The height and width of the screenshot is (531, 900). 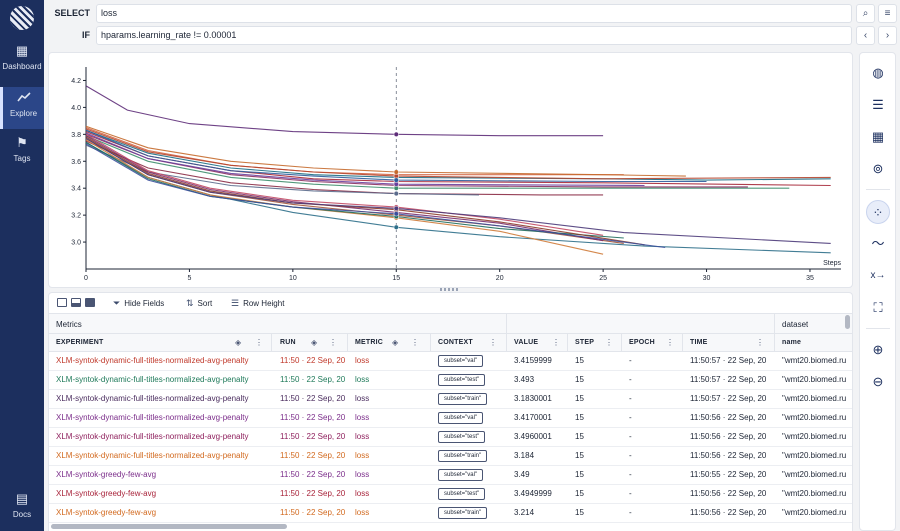 What do you see at coordinates (814, 360) in the screenshot?
I see `cell-name: "wmt20.biomed.ru` at bounding box center [814, 360].